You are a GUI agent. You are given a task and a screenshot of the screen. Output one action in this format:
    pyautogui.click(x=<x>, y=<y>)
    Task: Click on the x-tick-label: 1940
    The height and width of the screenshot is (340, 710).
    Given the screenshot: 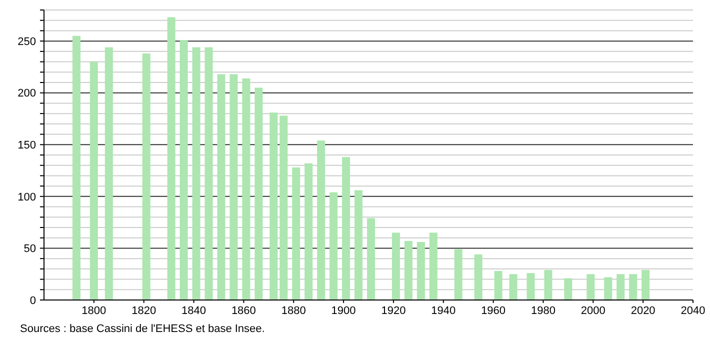 What is the action you would take?
    pyautogui.click(x=443, y=311)
    